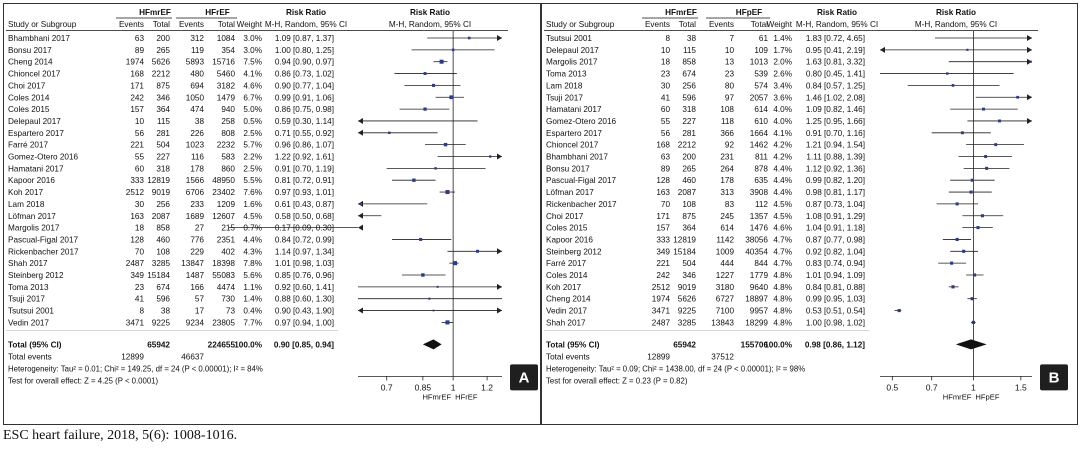 The image size is (1080, 449). What do you see at coordinates (782, 263) in the screenshot?
I see `study-weight: 4.7%` at bounding box center [782, 263].